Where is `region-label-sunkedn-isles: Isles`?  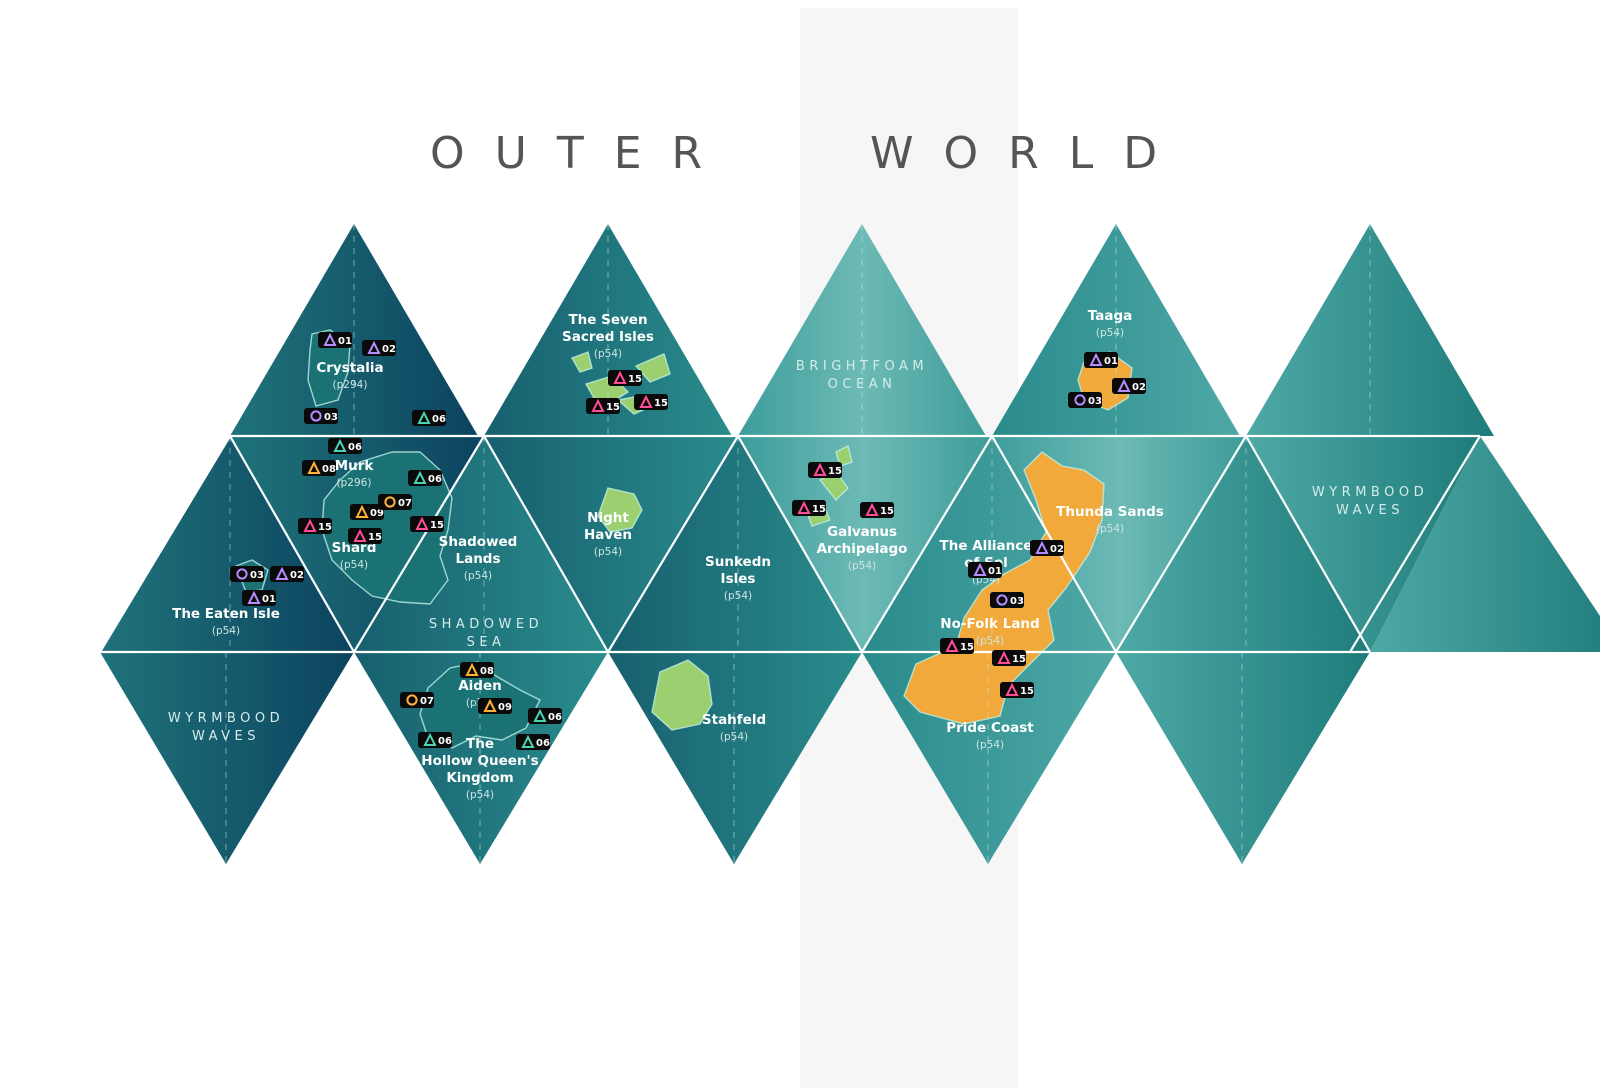
region-label-sunkedn-isles: Isles is located at coordinates (738, 579).